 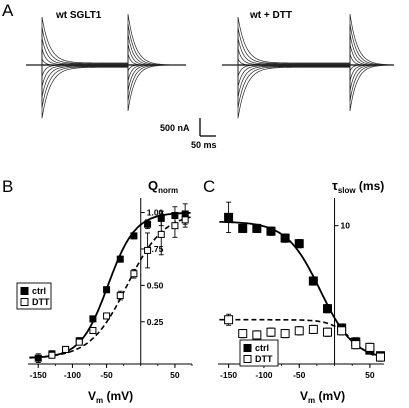 I want to click on scale-current-label: 500 nA, so click(x=175, y=128).